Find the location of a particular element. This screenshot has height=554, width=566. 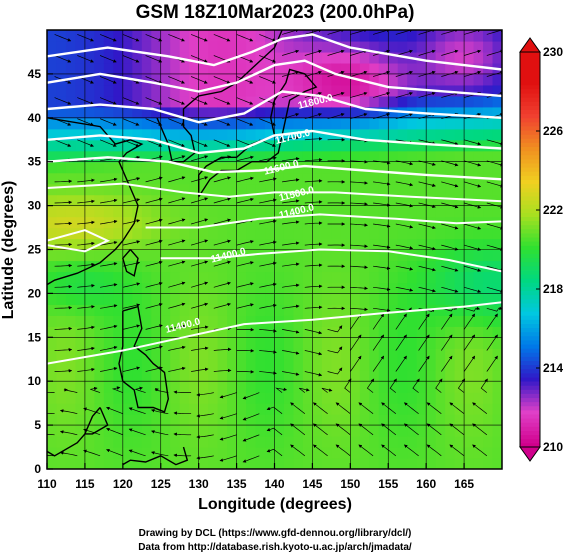

x-tick-label: 115 is located at coordinates (85, 484).